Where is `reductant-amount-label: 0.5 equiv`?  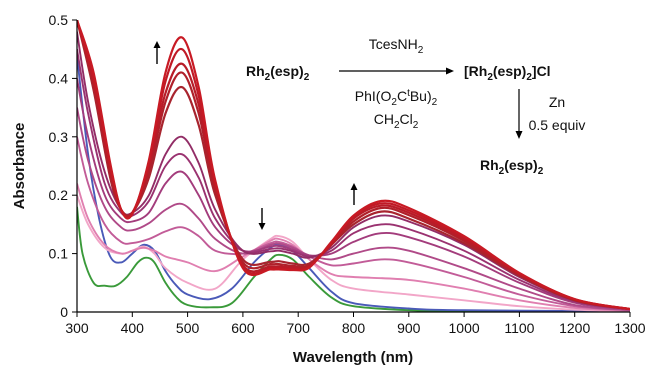
reductant-amount-label: 0.5 equiv is located at coordinates (557, 125).